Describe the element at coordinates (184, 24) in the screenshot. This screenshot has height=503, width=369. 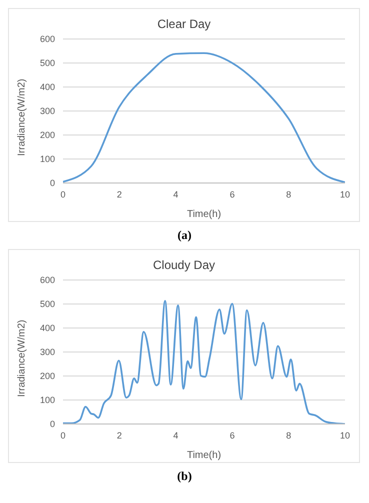
I see `chart-title: Clear Day` at that location.